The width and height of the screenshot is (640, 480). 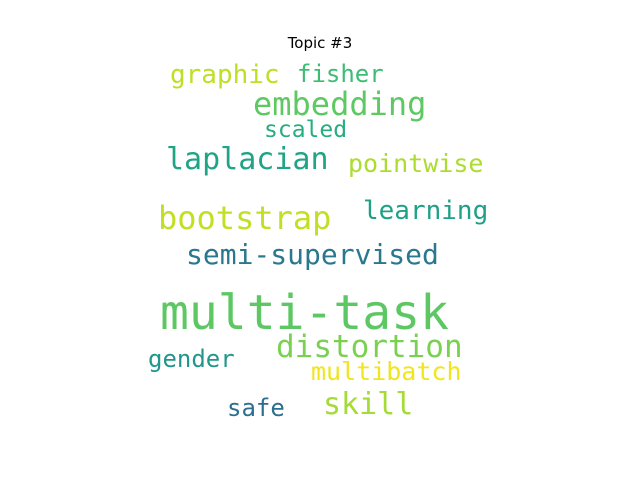 I want to click on word-learning: learning, so click(x=425, y=211).